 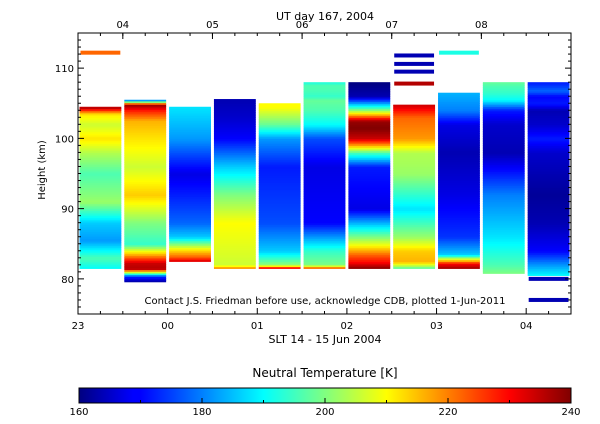 What do you see at coordinates (391, 25) in the screenshot?
I see `top-tick-label: 07` at bounding box center [391, 25].